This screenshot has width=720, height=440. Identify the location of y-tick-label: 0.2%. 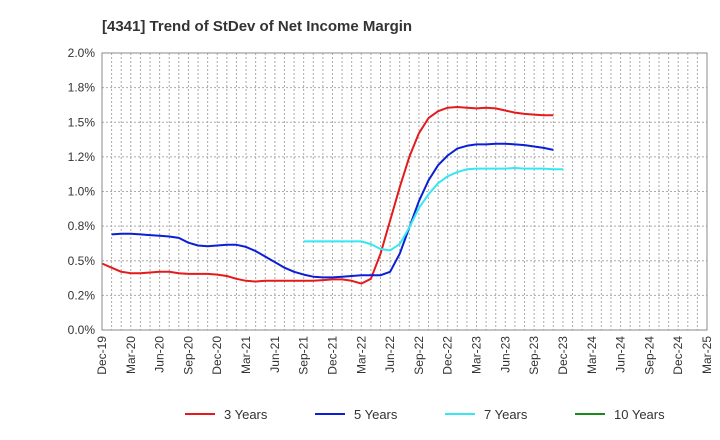
(82, 295).